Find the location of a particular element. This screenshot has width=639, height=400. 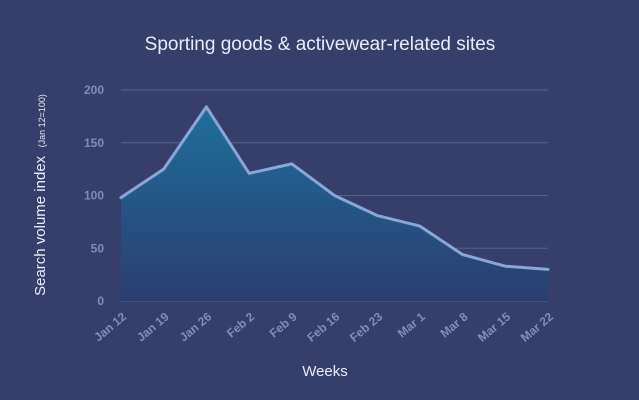

y-axis-label: Search volume index is located at coordinates (40, 225).